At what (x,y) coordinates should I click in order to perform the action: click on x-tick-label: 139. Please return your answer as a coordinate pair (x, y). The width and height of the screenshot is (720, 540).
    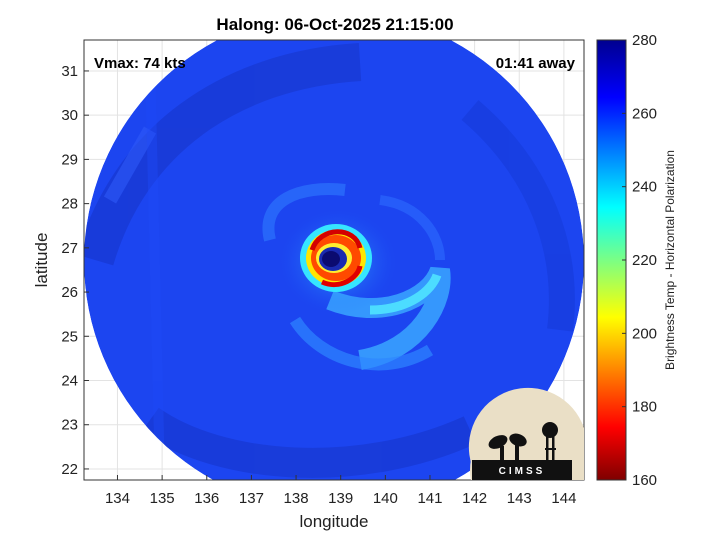
    Looking at the image, I should click on (340, 498).